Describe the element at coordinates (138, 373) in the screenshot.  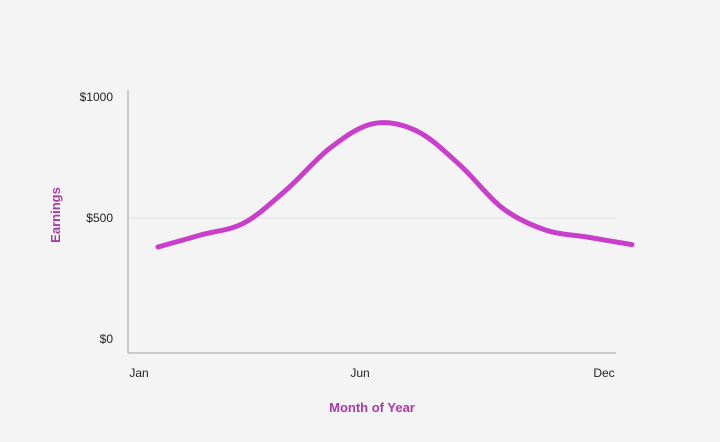
I see `x-tick-label: Jan` at that location.